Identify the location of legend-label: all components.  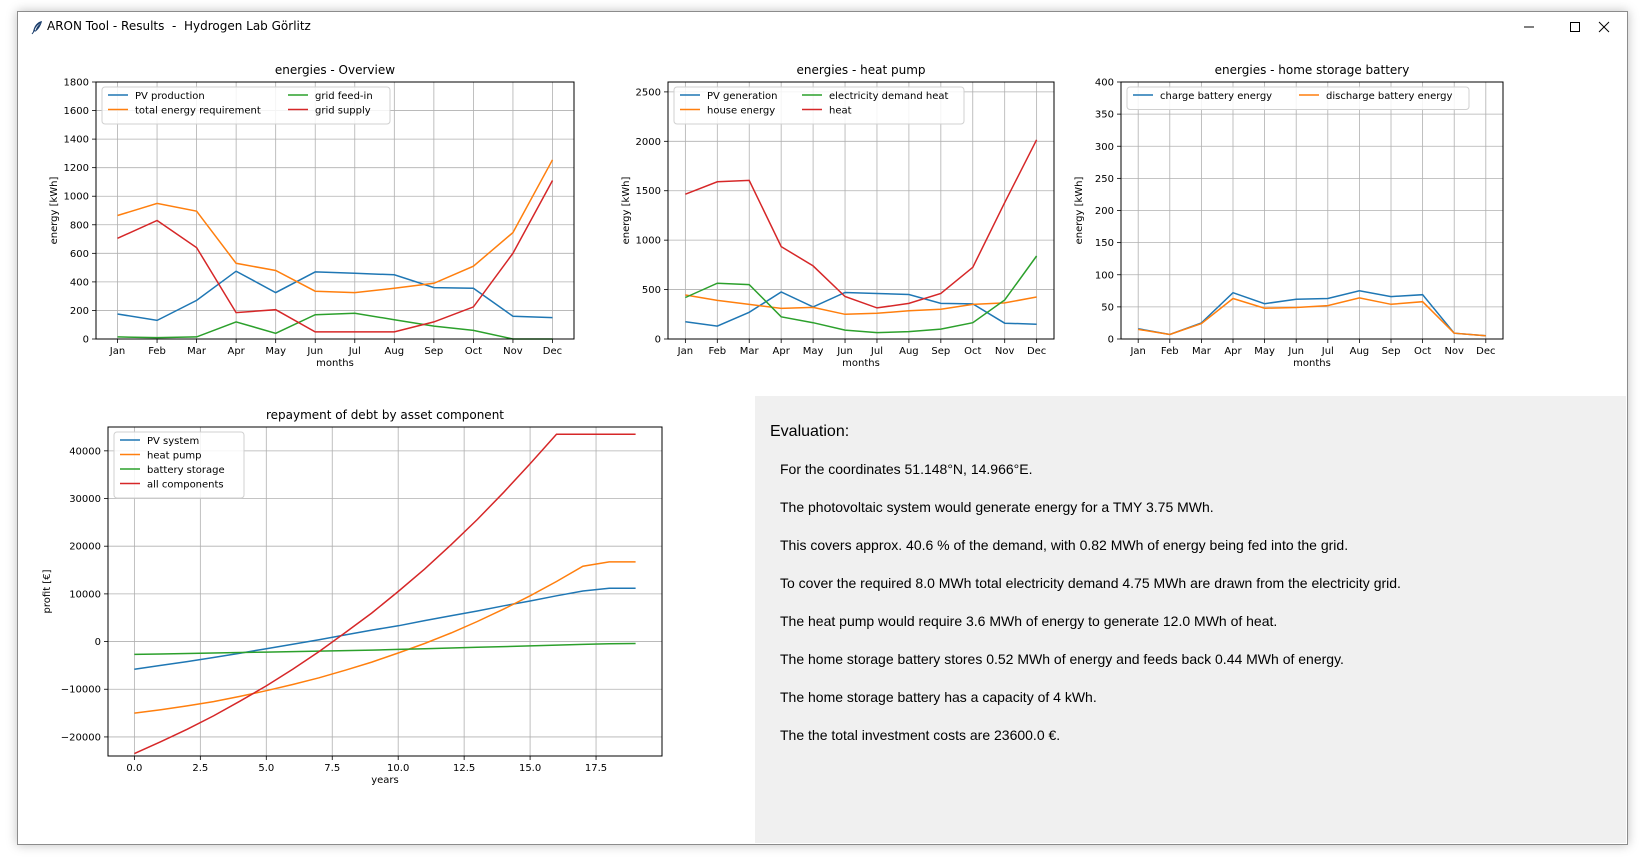
(185, 485).